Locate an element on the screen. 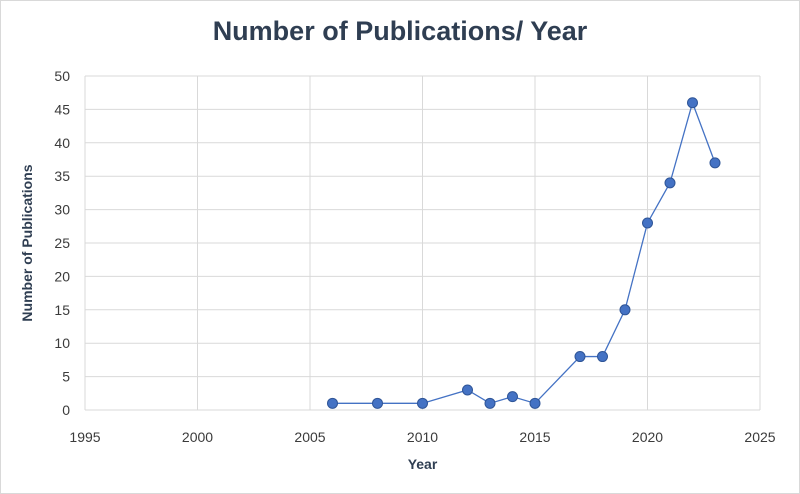  y-tick-label: 25 is located at coordinates (62, 243).